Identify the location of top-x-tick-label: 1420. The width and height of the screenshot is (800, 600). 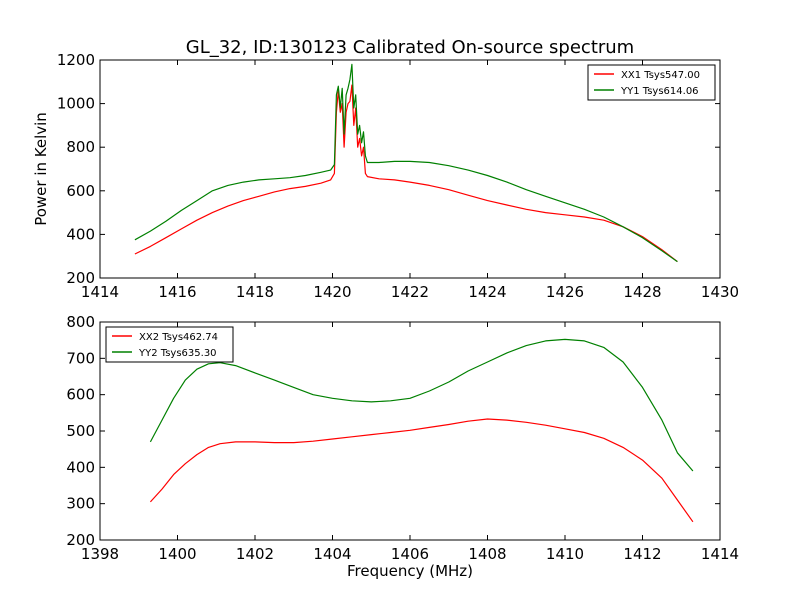
(332, 292).